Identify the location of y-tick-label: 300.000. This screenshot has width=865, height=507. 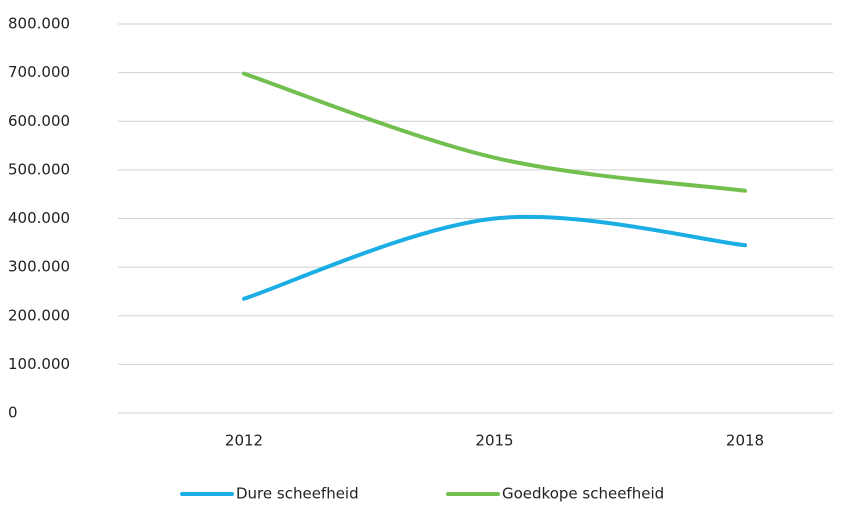
(39, 267).